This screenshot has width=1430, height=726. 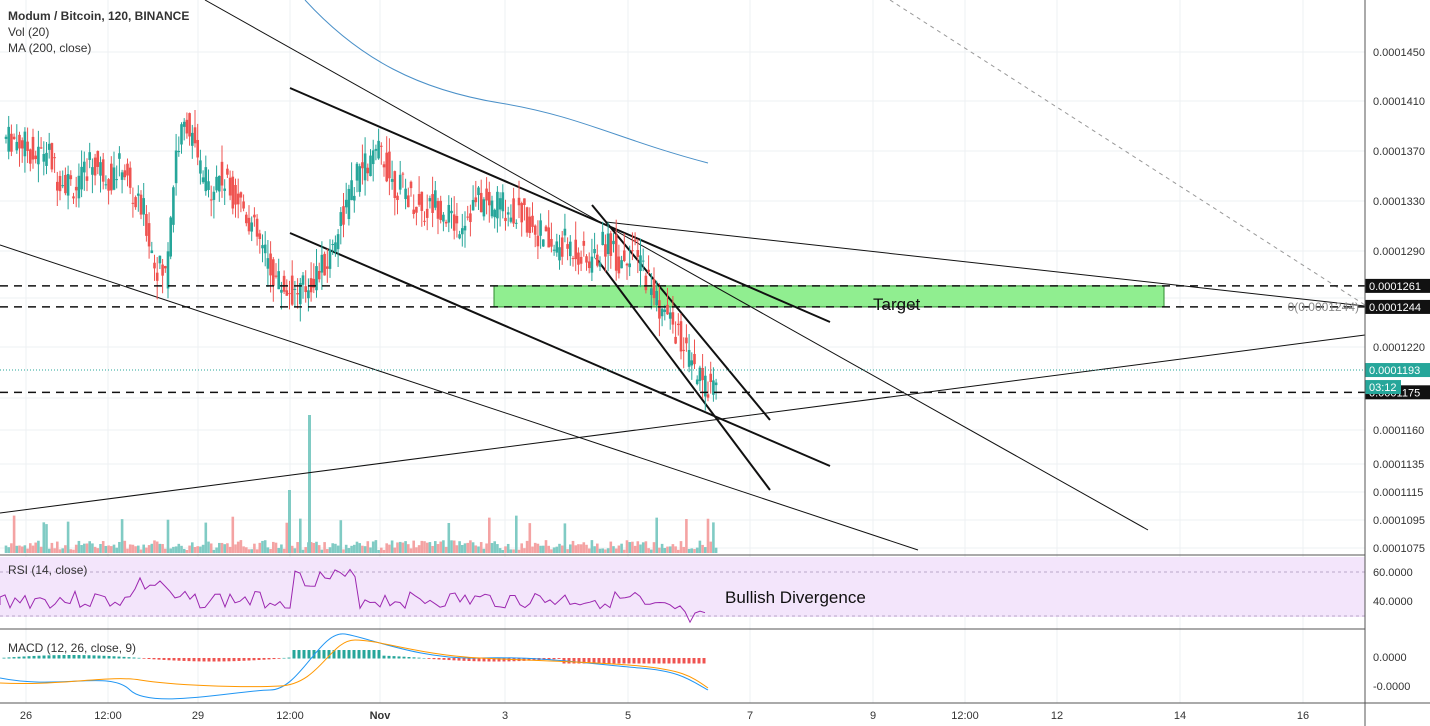 What do you see at coordinates (873, 716) in the screenshot?
I see `x-tick-8: 9` at bounding box center [873, 716].